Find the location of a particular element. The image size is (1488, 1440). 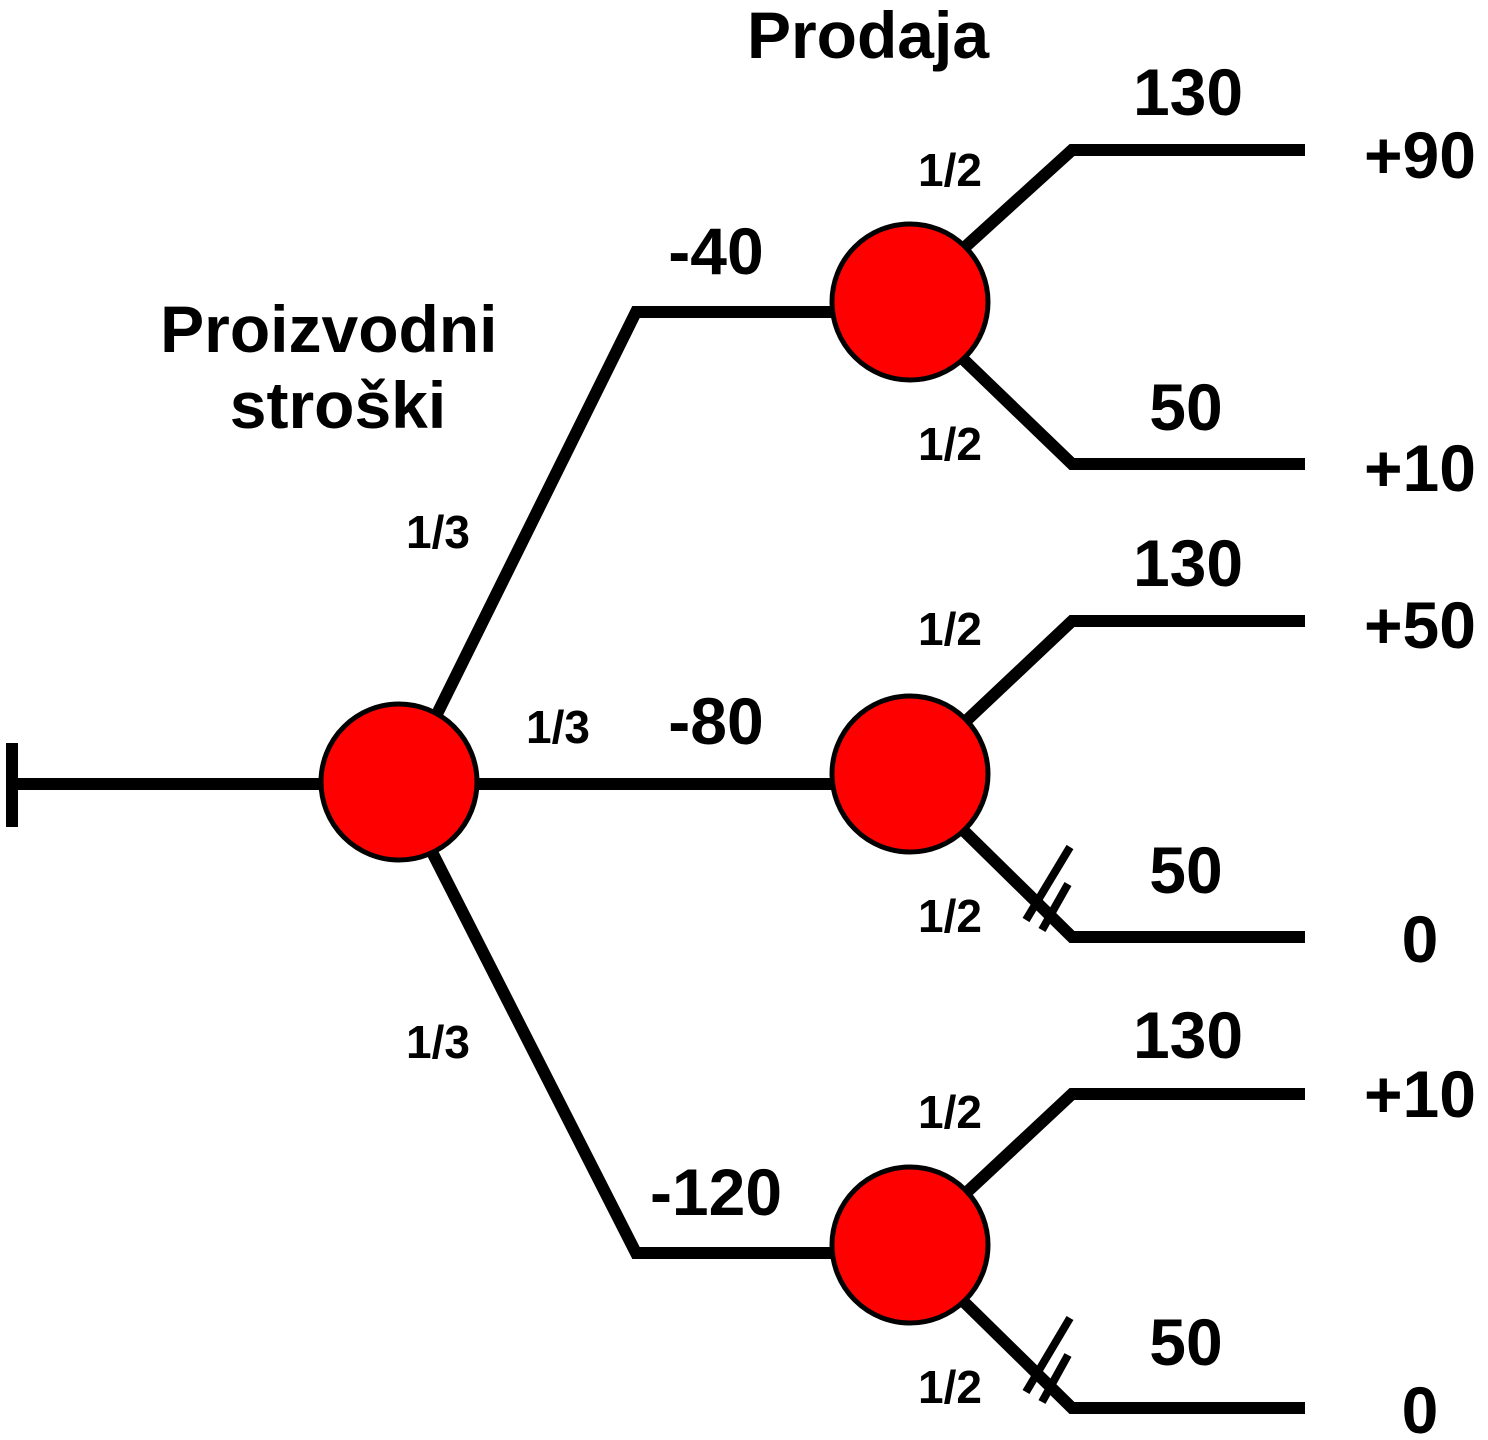

sale-label-b3-o2: 50 is located at coordinates (1185, 1342).